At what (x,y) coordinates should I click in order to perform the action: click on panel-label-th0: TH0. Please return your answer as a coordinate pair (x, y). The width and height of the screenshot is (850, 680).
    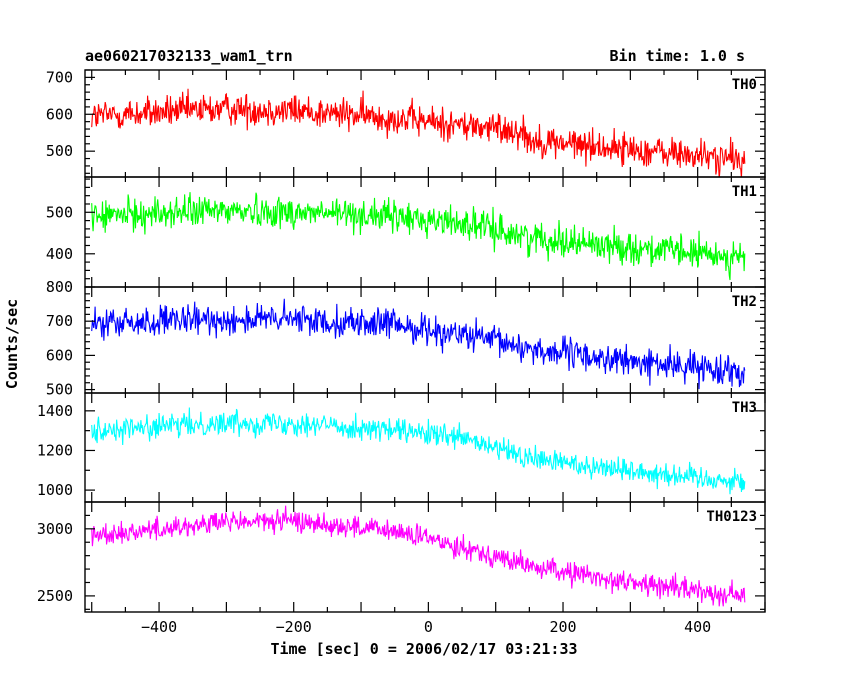
    Looking at the image, I should click on (744, 85).